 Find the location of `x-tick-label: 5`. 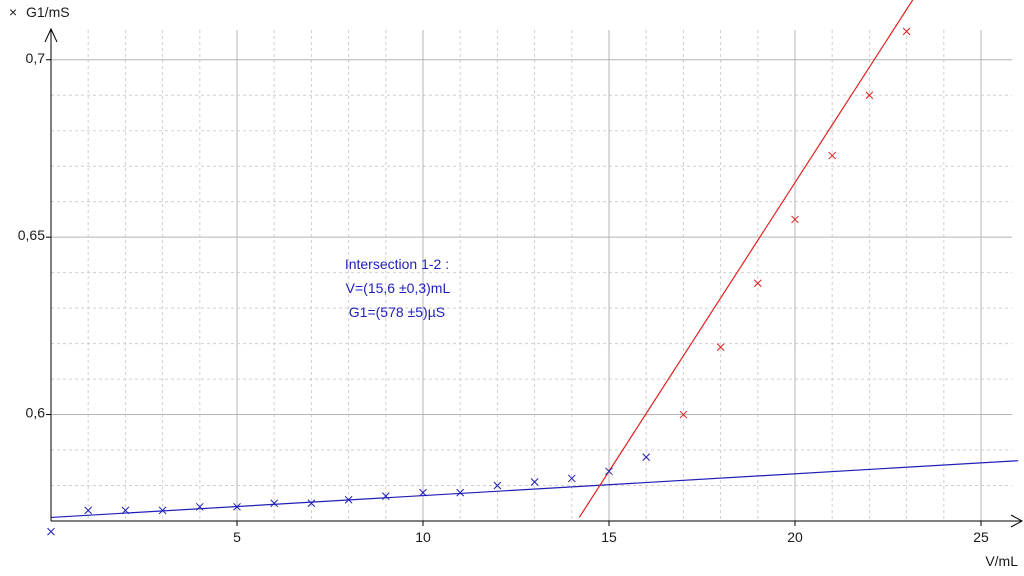

x-tick-label: 5 is located at coordinates (237, 537).